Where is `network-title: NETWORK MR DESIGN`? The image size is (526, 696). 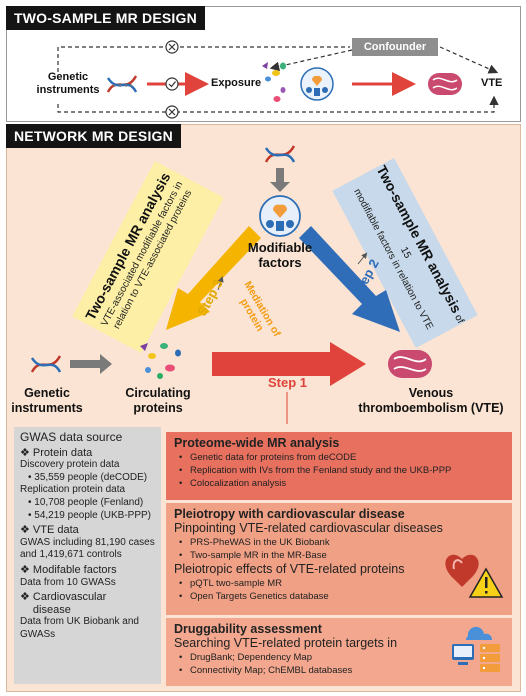 network-title: NETWORK MR DESIGN is located at coordinates (93, 136).